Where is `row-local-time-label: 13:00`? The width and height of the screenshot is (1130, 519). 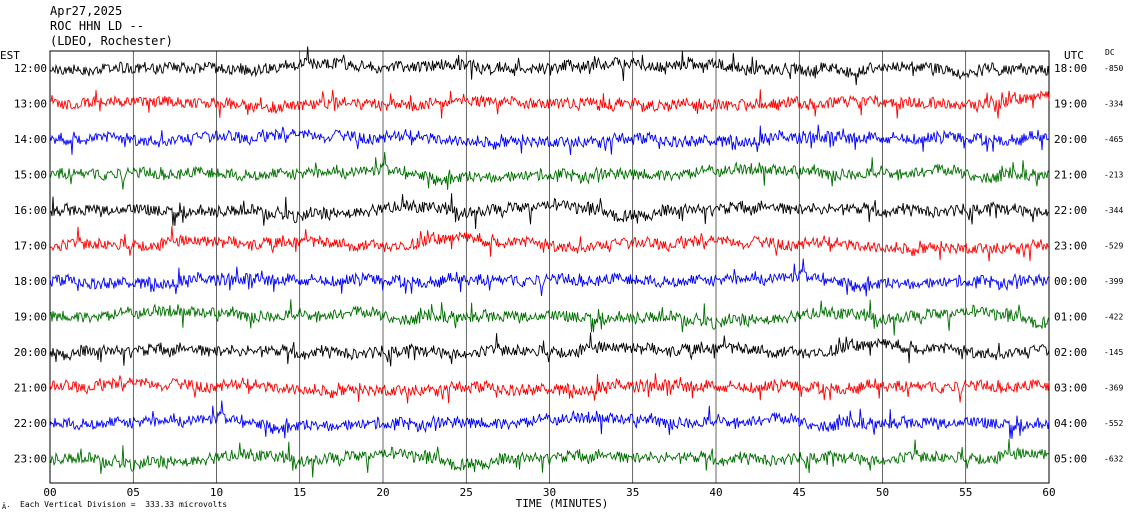 row-local-time-label: 13:00 is located at coordinates (30, 104).